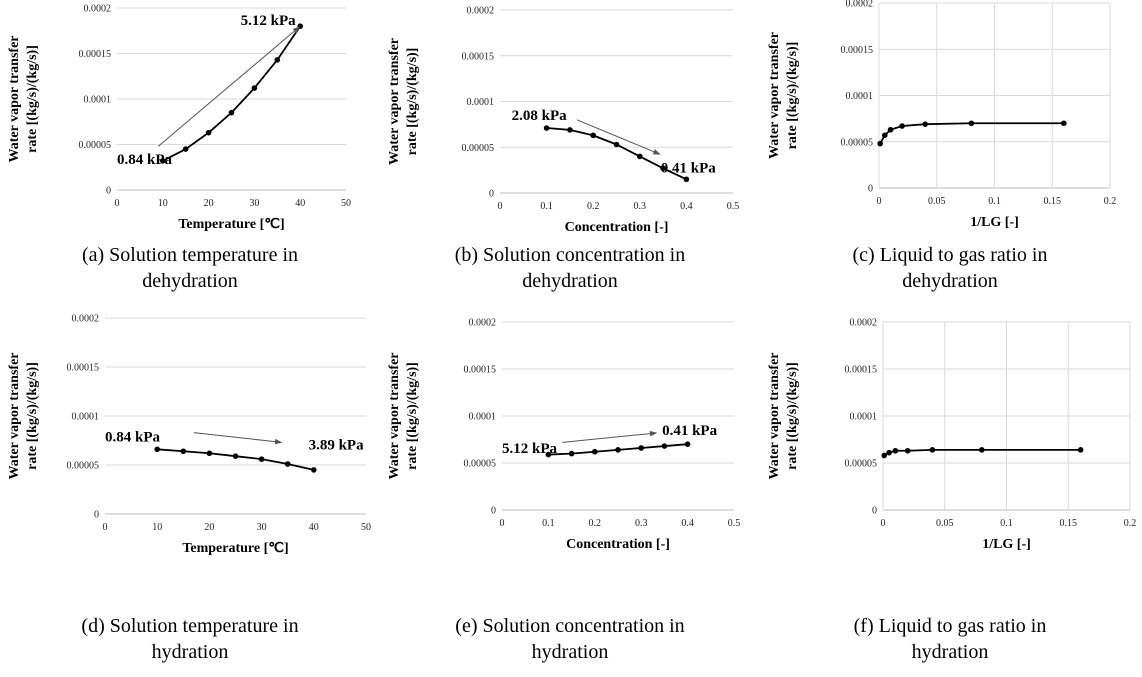  Describe the element at coordinates (641, 523) in the screenshot. I see `x-tick-label: 0.3` at that location.